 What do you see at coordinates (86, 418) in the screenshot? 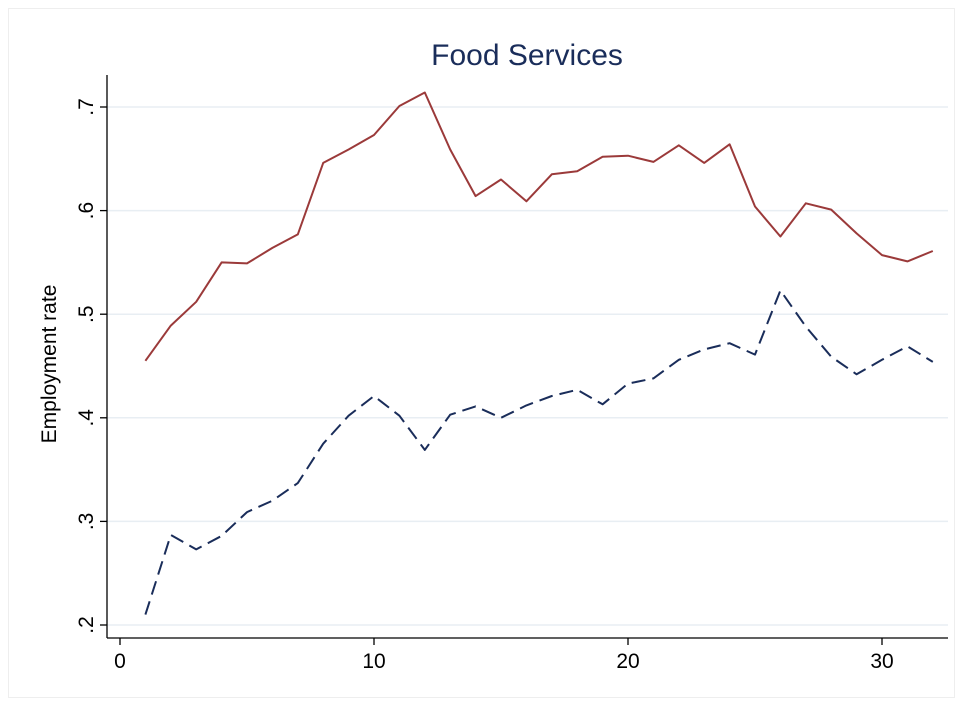
I see `y-tick-label: .4` at bounding box center [86, 418].